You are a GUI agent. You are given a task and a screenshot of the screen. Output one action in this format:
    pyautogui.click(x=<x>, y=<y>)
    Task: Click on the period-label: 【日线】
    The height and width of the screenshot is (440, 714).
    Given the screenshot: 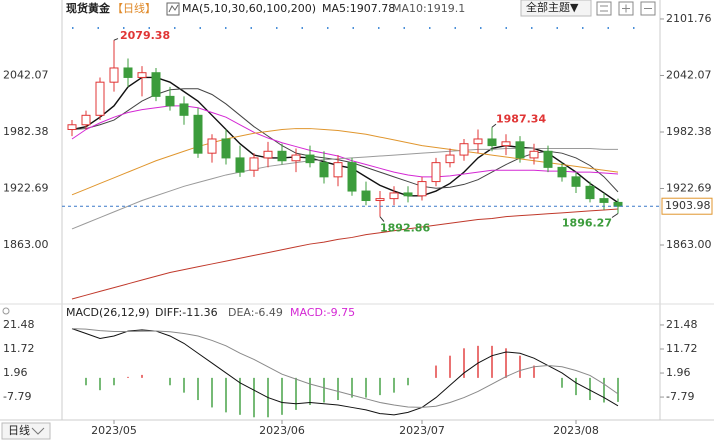 What is the action you would take?
    pyautogui.click(x=134, y=8)
    